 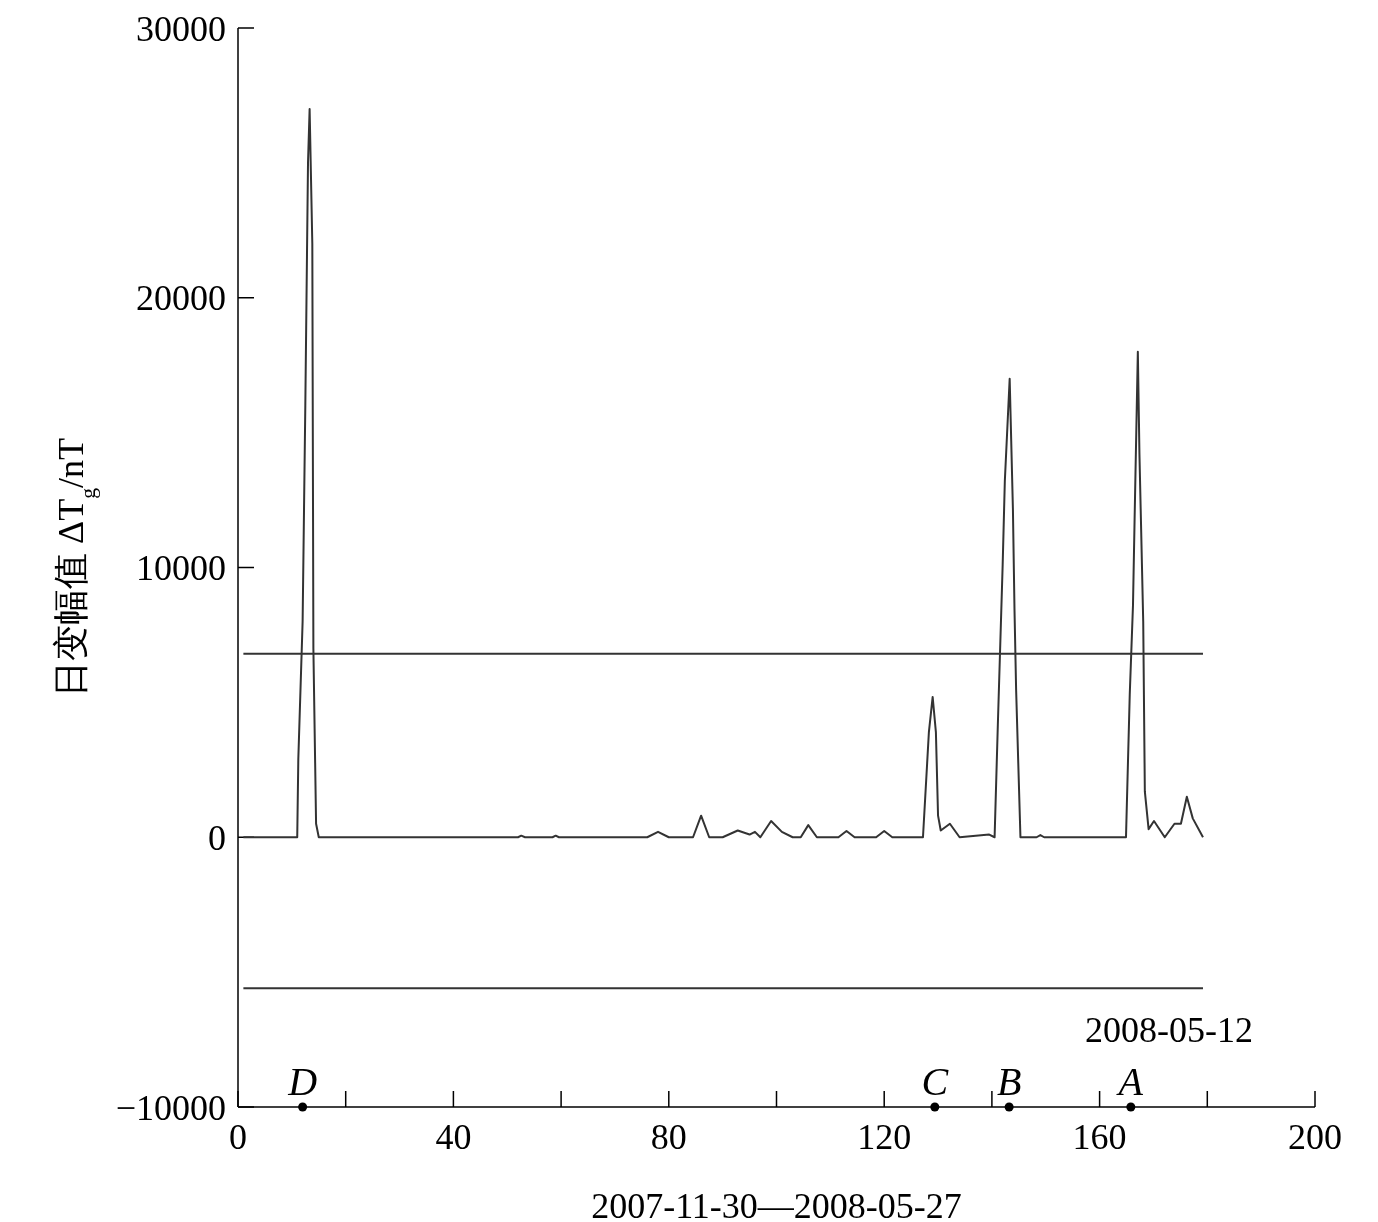 I want to click on y-tick-label: 10000, so click(x=181, y=568).